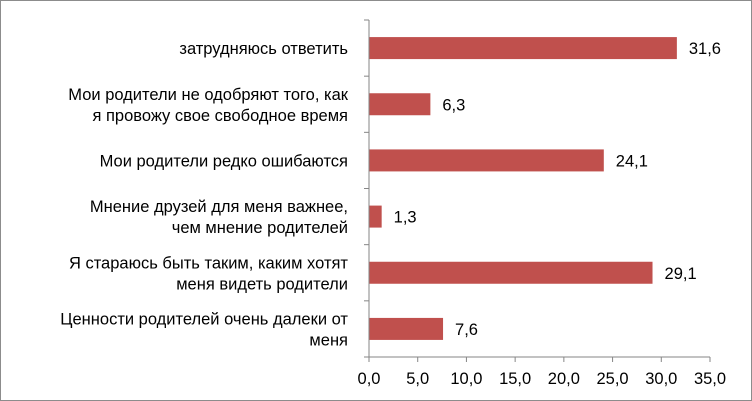  Describe the element at coordinates (661, 379) in the screenshot. I see `x-tick-label: 30,0` at that location.